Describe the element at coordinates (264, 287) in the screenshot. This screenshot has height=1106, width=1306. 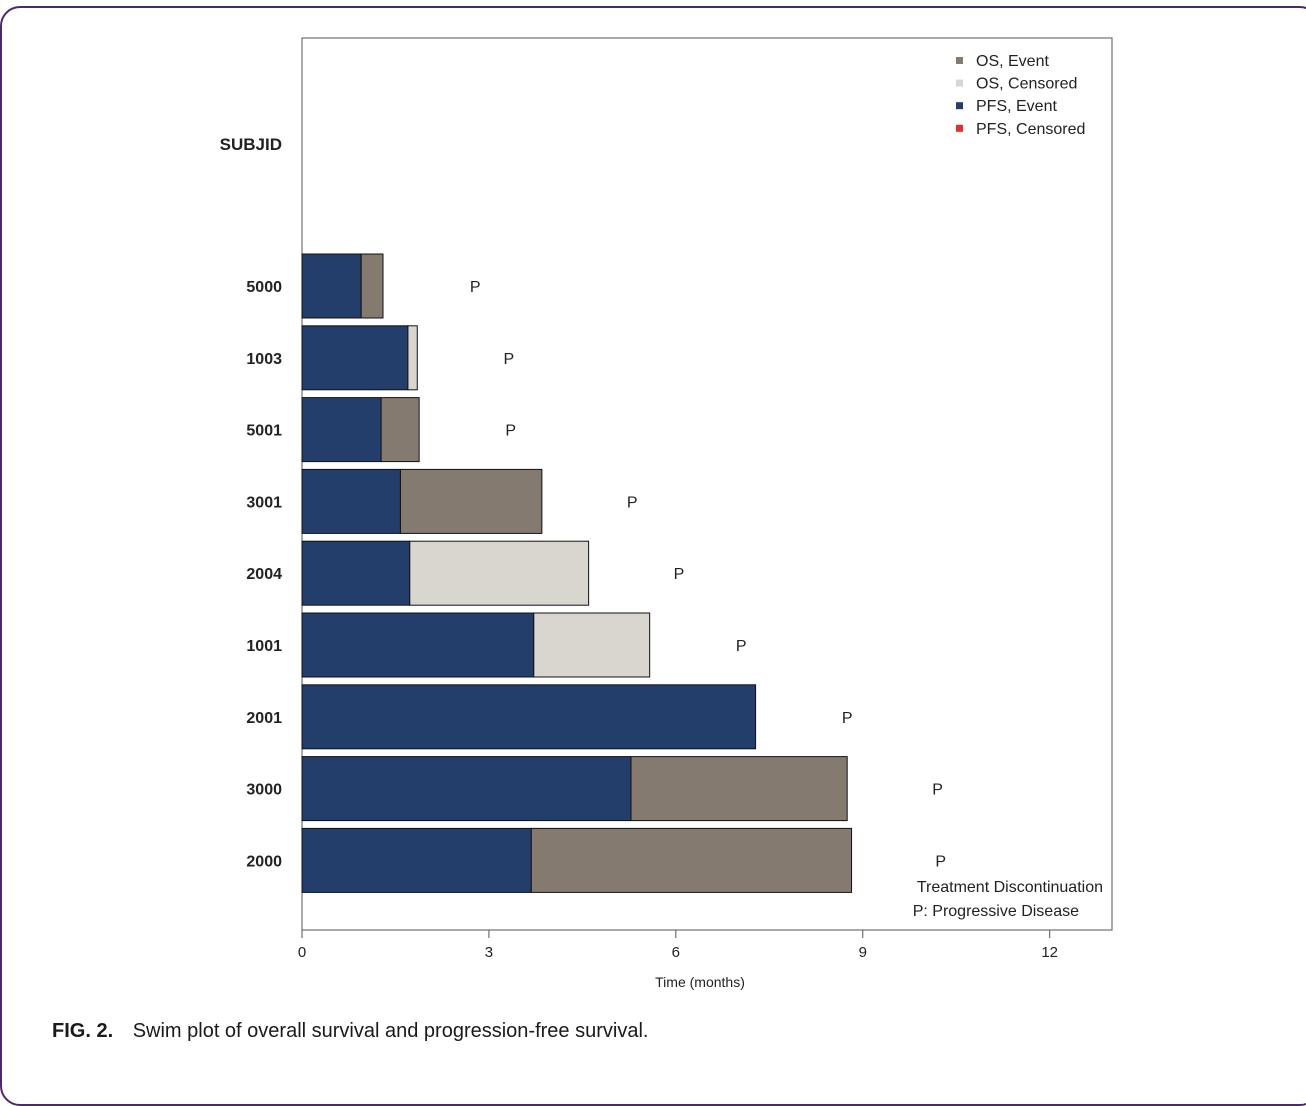
I see `y-tick-label-5000: 5000` at that location.